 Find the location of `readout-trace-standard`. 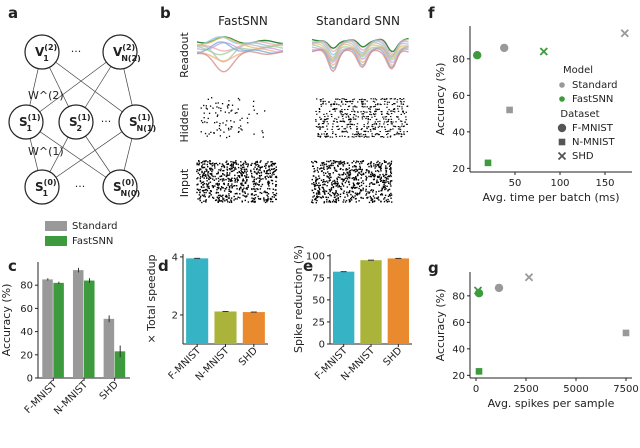

readout-trace-standard is located at coordinates (360, 61).